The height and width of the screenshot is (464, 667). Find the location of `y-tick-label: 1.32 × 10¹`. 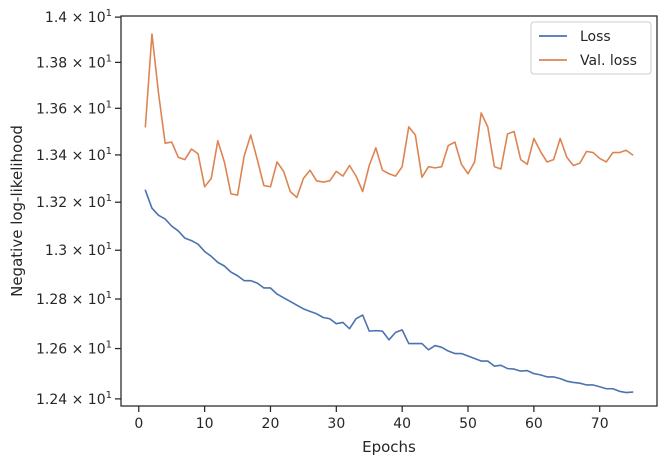

y-tick-label: 1.32 × 10¹ is located at coordinates (74, 202).